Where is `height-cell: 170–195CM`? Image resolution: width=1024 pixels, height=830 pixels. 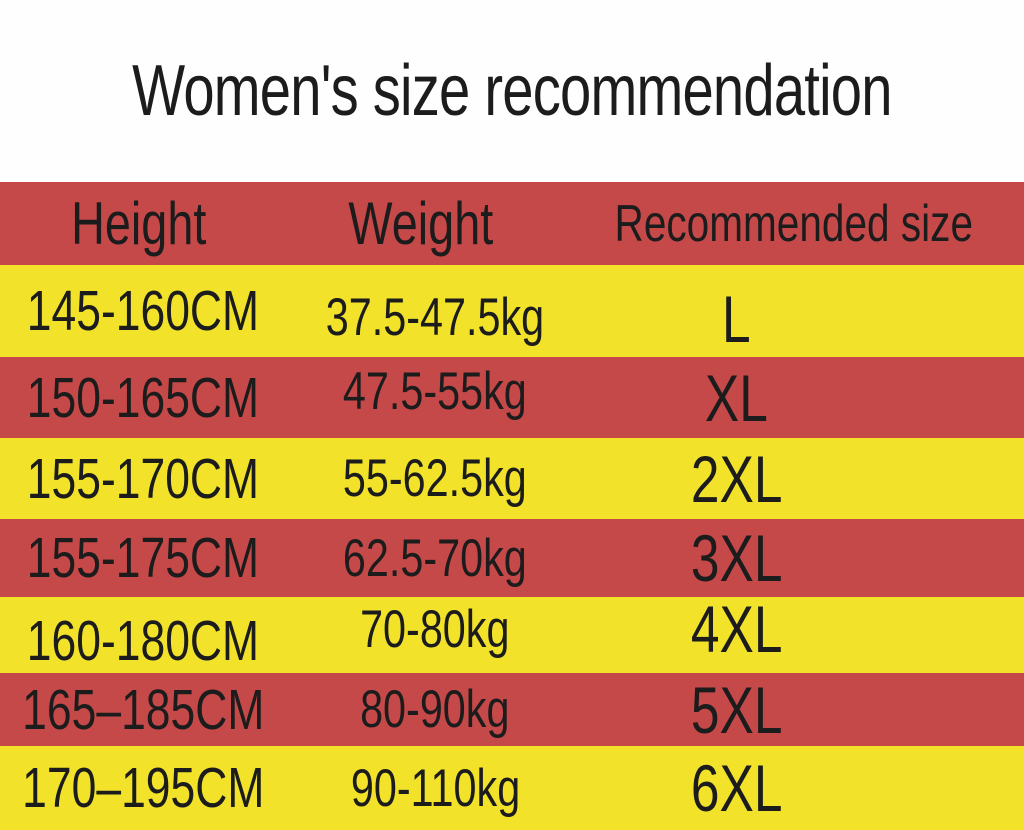
height-cell: 170–195CM is located at coordinates (143, 788).